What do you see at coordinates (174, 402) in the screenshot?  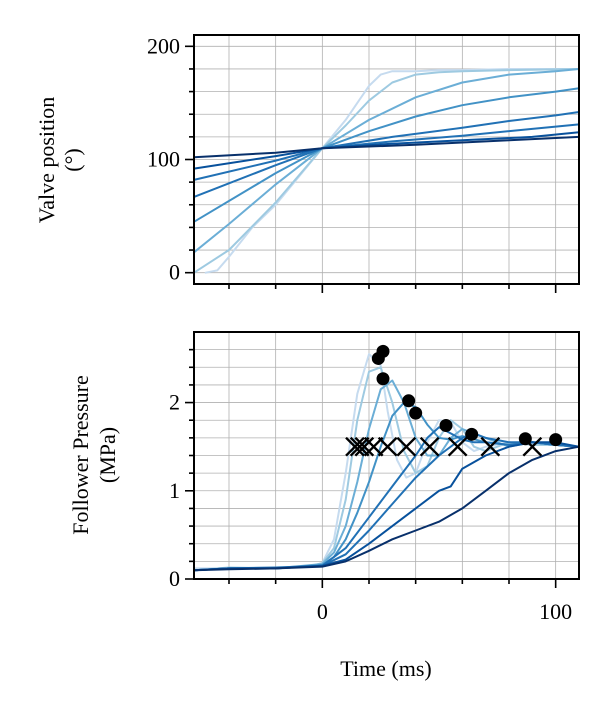 I see `ytick-label-bottom-2: 2` at bounding box center [174, 402].